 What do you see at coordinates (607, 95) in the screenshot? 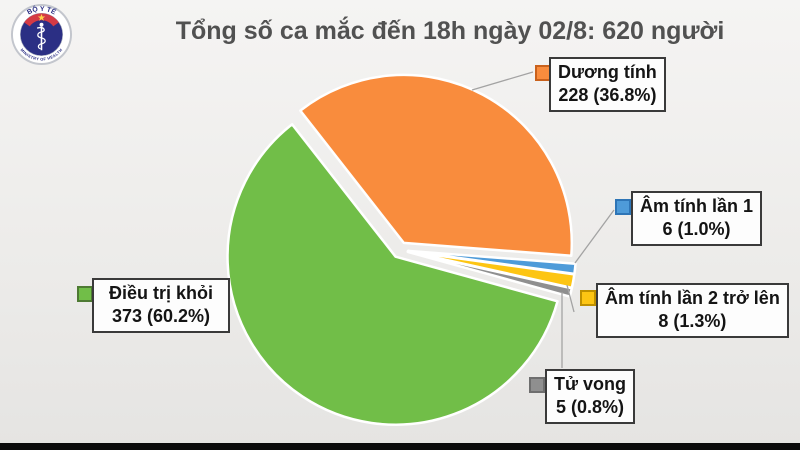
I see `callout-value: 228 (36.8%)` at bounding box center [607, 95].